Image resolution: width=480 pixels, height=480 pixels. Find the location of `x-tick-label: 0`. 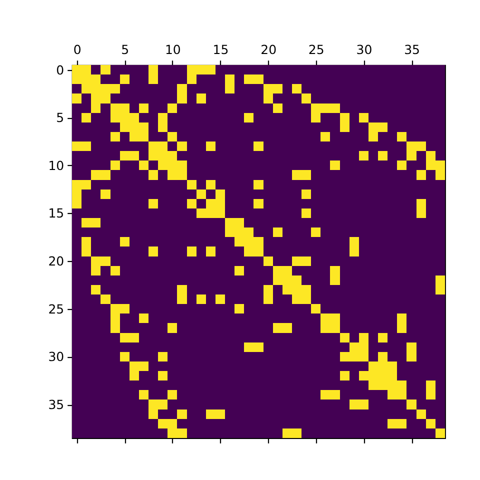

x-tick-label: 0 is located at coordinates (77, 50).